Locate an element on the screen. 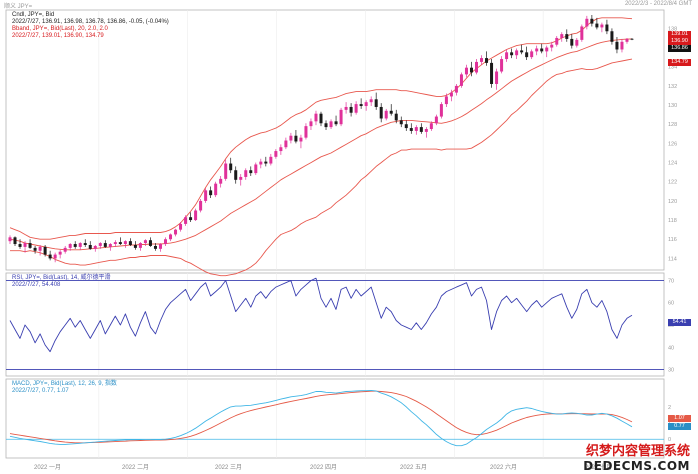  macd-panel is located at coordinates (335, 418).